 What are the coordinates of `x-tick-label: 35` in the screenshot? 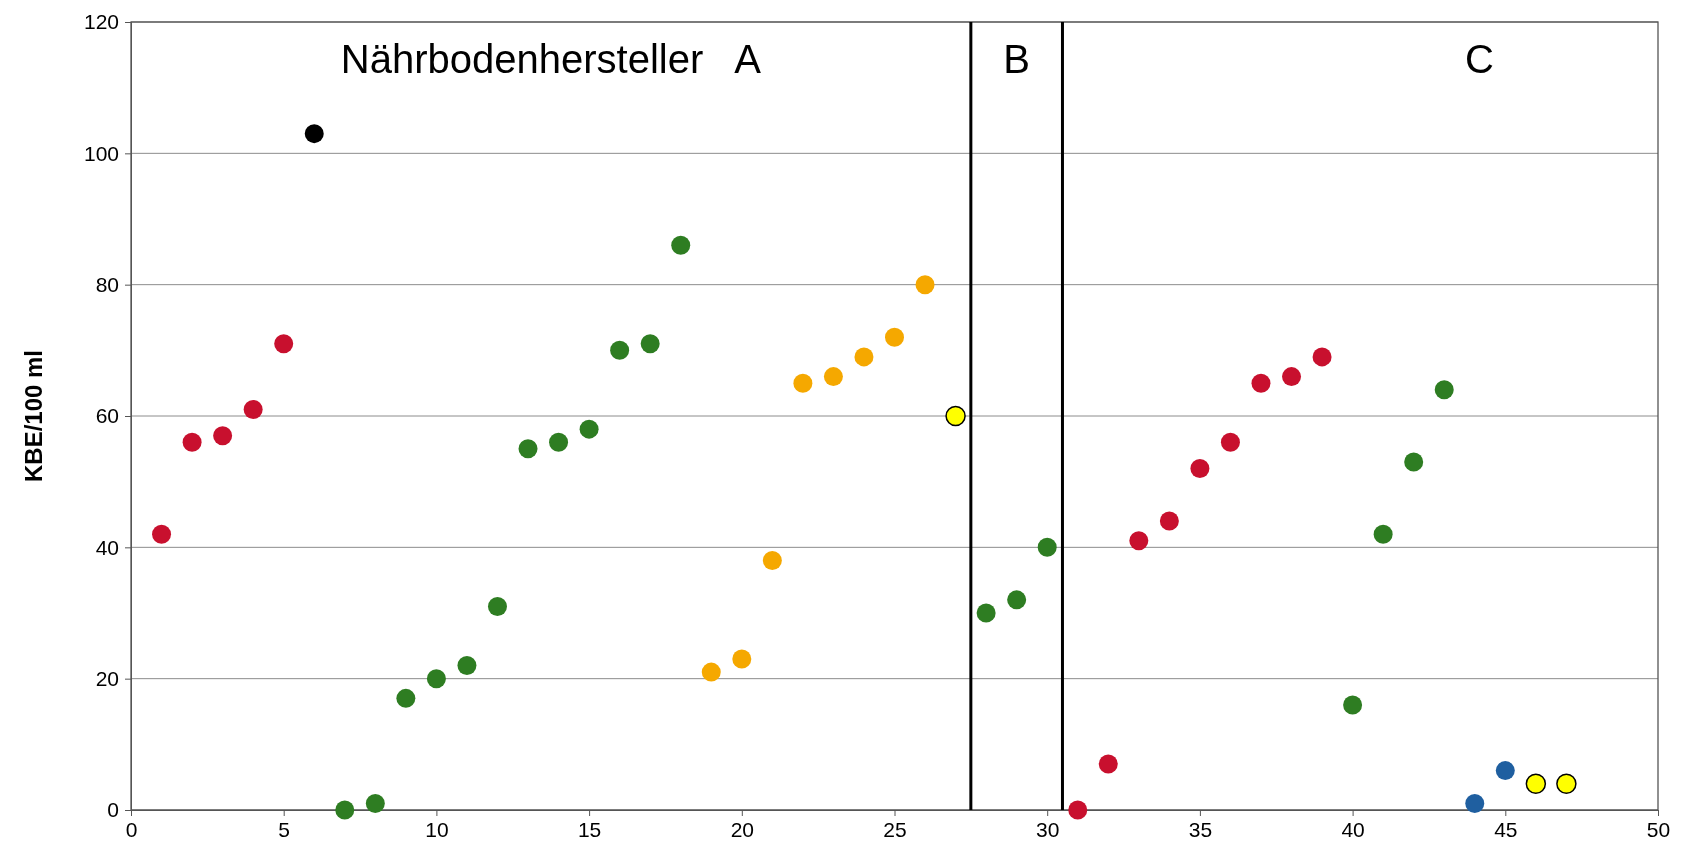 It's located at (1200, 829).